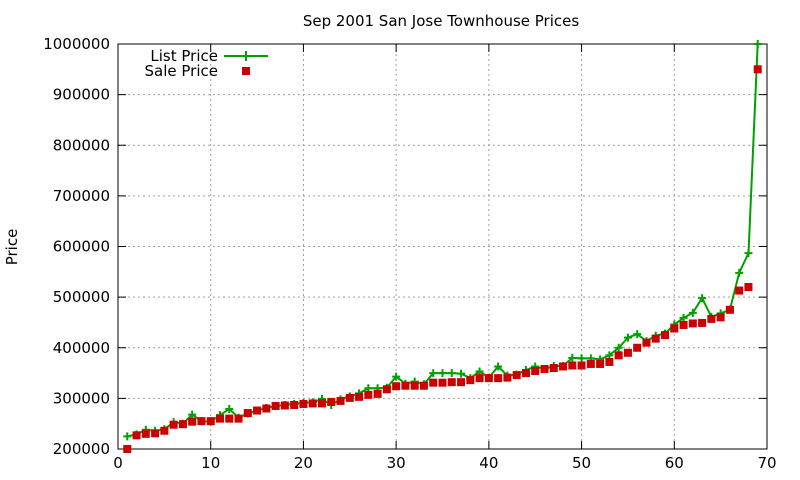 This screenshot has width=800, height=480. What do you see at coordinates (81, 449) in the screenshot?
I see `y-tick-label: 200000` at bounding box center [81, 449].